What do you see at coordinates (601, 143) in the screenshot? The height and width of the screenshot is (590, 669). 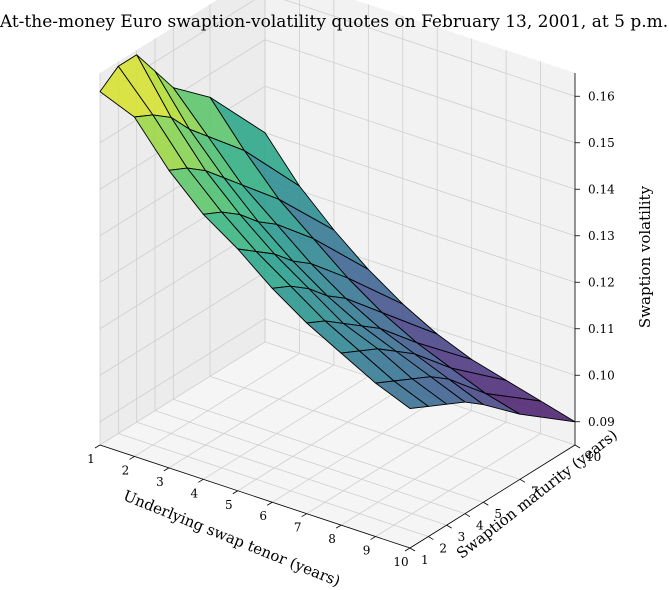 I see `z-tick-label: 0.15` at bounding box center [601, 143].